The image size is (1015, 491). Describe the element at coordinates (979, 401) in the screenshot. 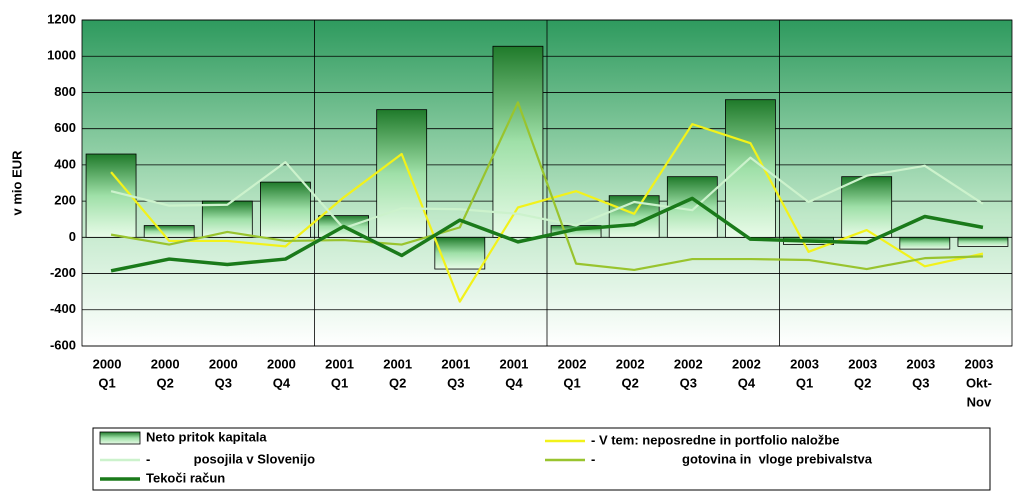

I see `x-tick-label: Nov` at that location.